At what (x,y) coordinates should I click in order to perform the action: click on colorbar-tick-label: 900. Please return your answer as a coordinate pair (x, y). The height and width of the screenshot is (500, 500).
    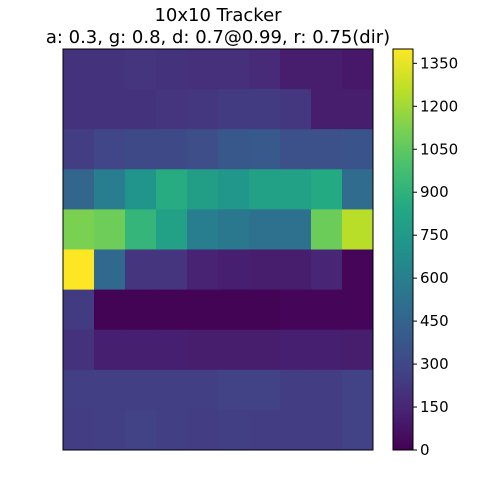
    Looking at the image, I should click on (434, 192).